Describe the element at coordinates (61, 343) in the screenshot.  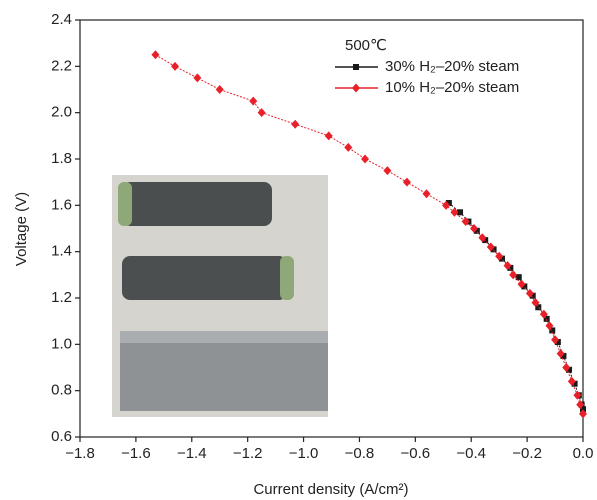
I see `y-tick-label: 1.0` at that location.